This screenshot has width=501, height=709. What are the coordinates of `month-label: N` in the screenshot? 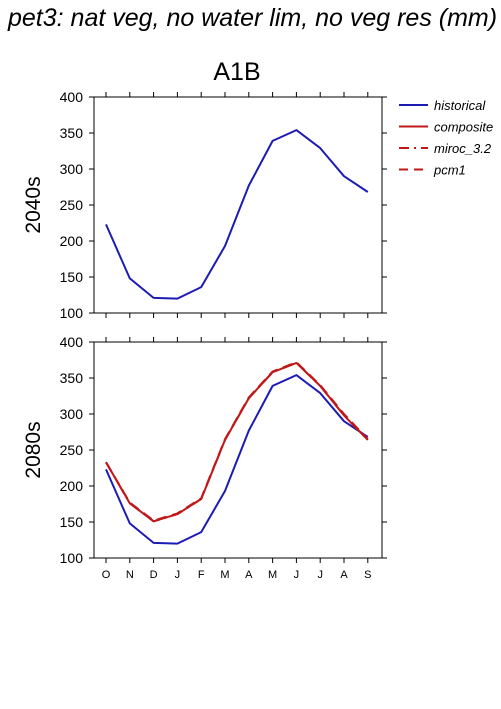 It's located at (130, 575).